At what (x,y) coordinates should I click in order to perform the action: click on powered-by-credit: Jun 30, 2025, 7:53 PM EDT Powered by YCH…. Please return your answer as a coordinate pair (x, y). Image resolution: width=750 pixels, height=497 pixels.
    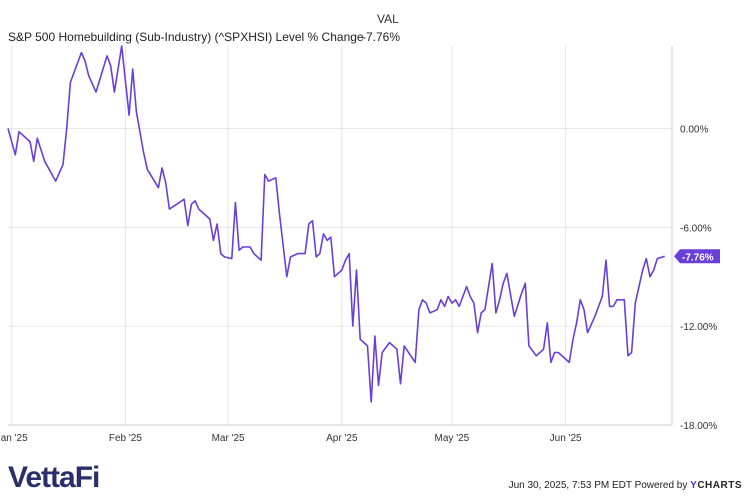
    Looking at the image, I should click on (625, 485).